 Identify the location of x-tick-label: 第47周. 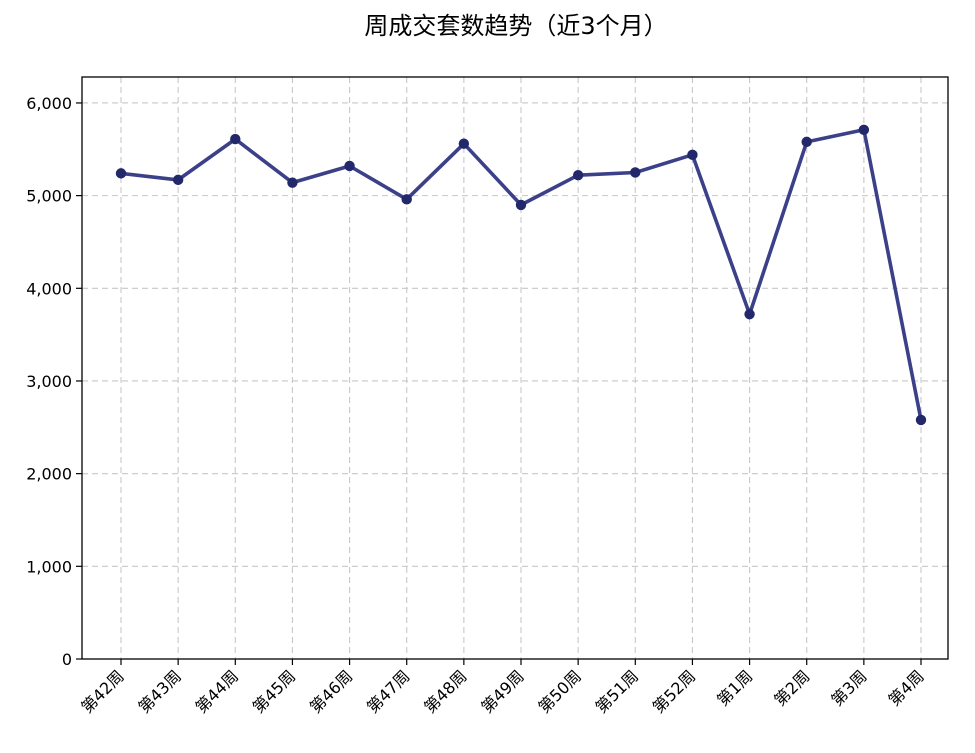
(388, 691).